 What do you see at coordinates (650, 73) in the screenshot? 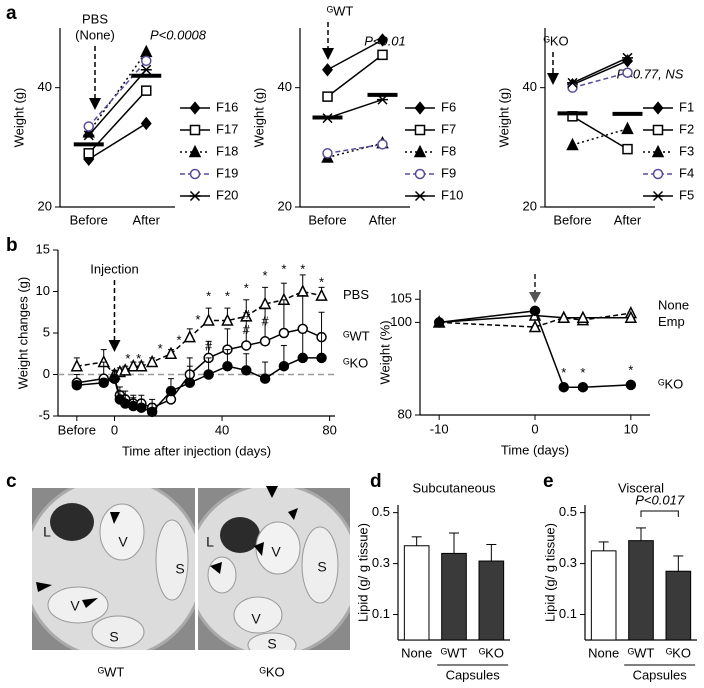
I see `p-value: P<0.77, NS` at bounding box center [650, 73].